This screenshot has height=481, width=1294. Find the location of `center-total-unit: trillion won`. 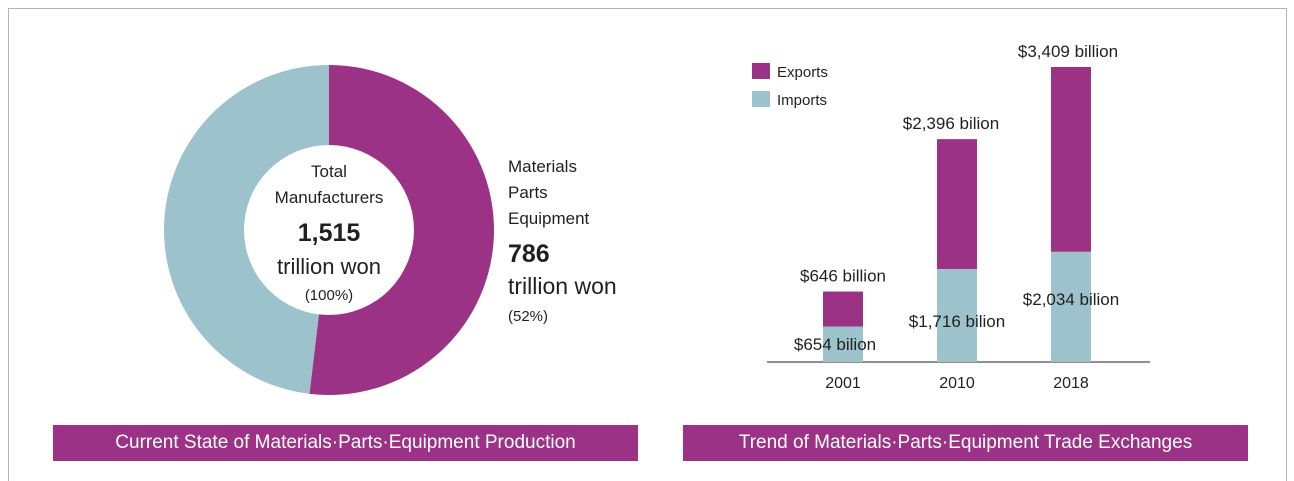

center-total-unit: trillion won is located at coordinates (329, 266).